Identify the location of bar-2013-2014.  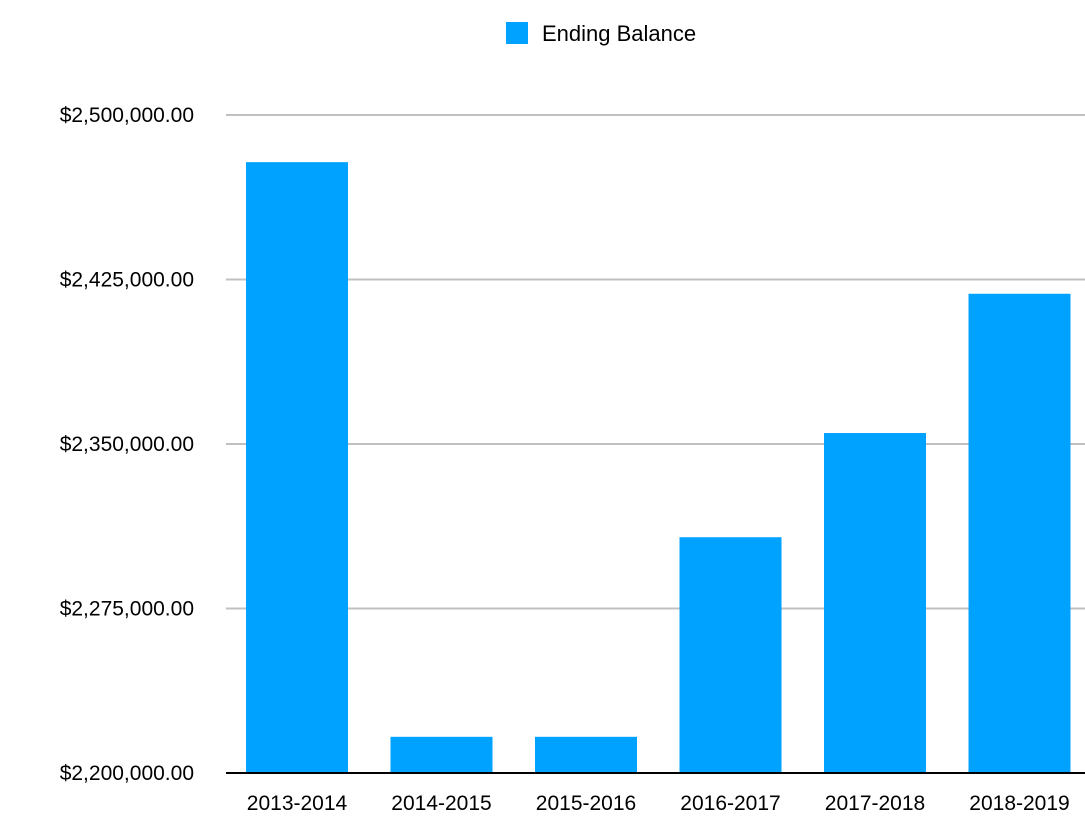
(297, 467).